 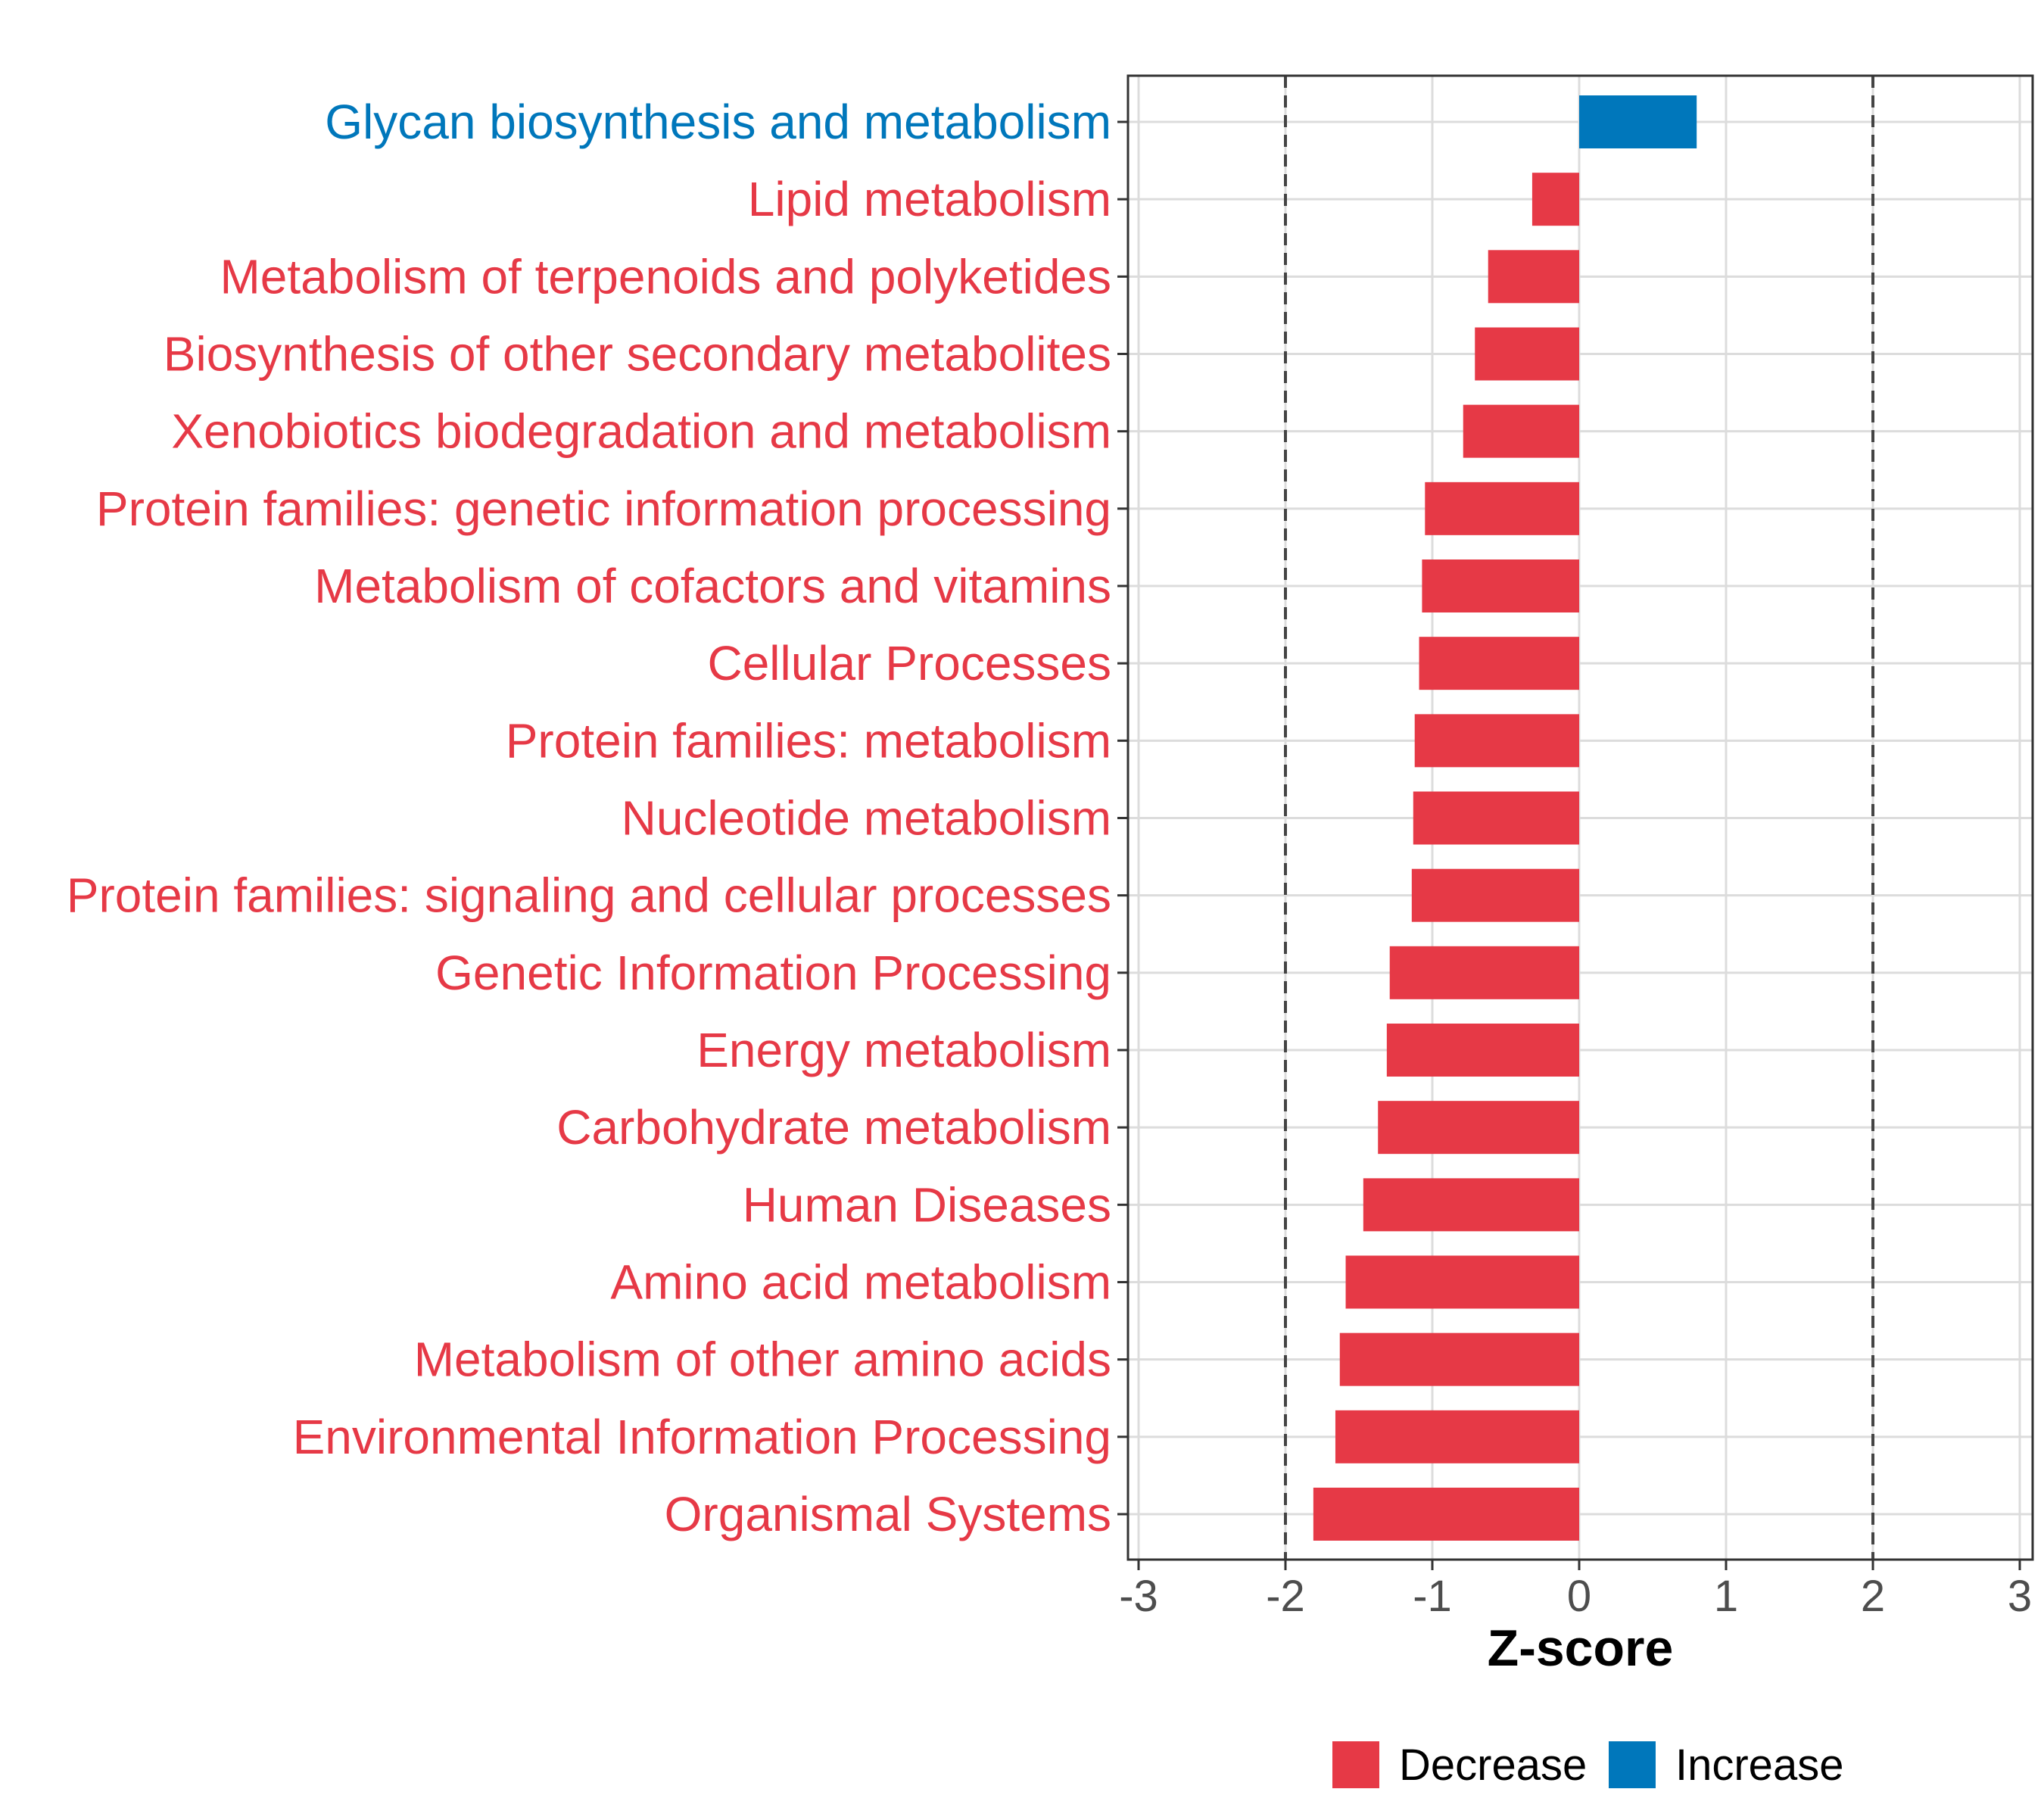 I want to click on x-axis-title: Z-score, so click(x=1581, y=1648).